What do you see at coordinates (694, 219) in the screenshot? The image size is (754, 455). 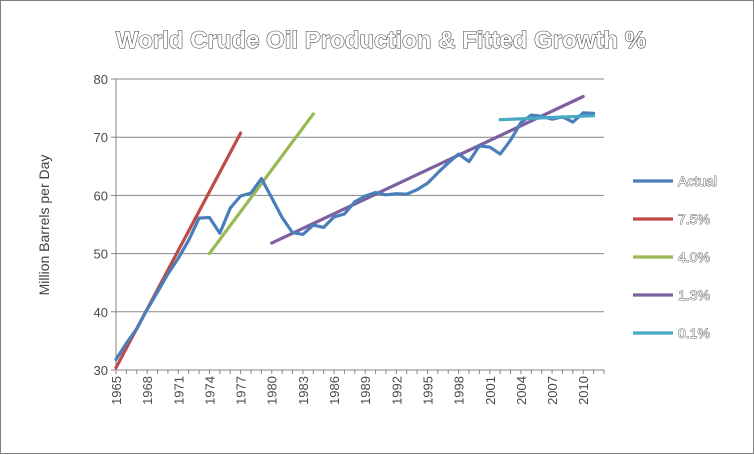 I see `legend-label-7-5: 7.5%` at bounding box center [694, 219].